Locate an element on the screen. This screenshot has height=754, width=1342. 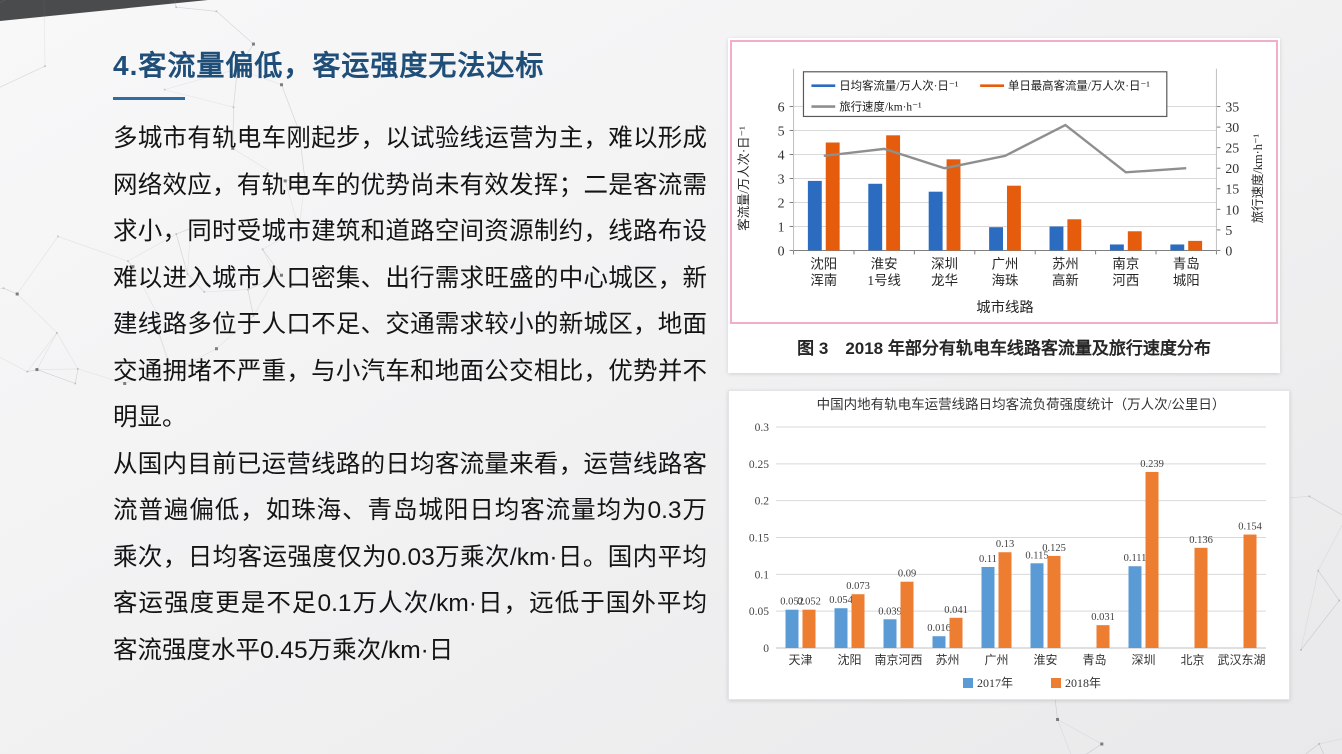
left-axis-title: 客流量/万人次·日⁻¹ is located at coordinates (743, 178).